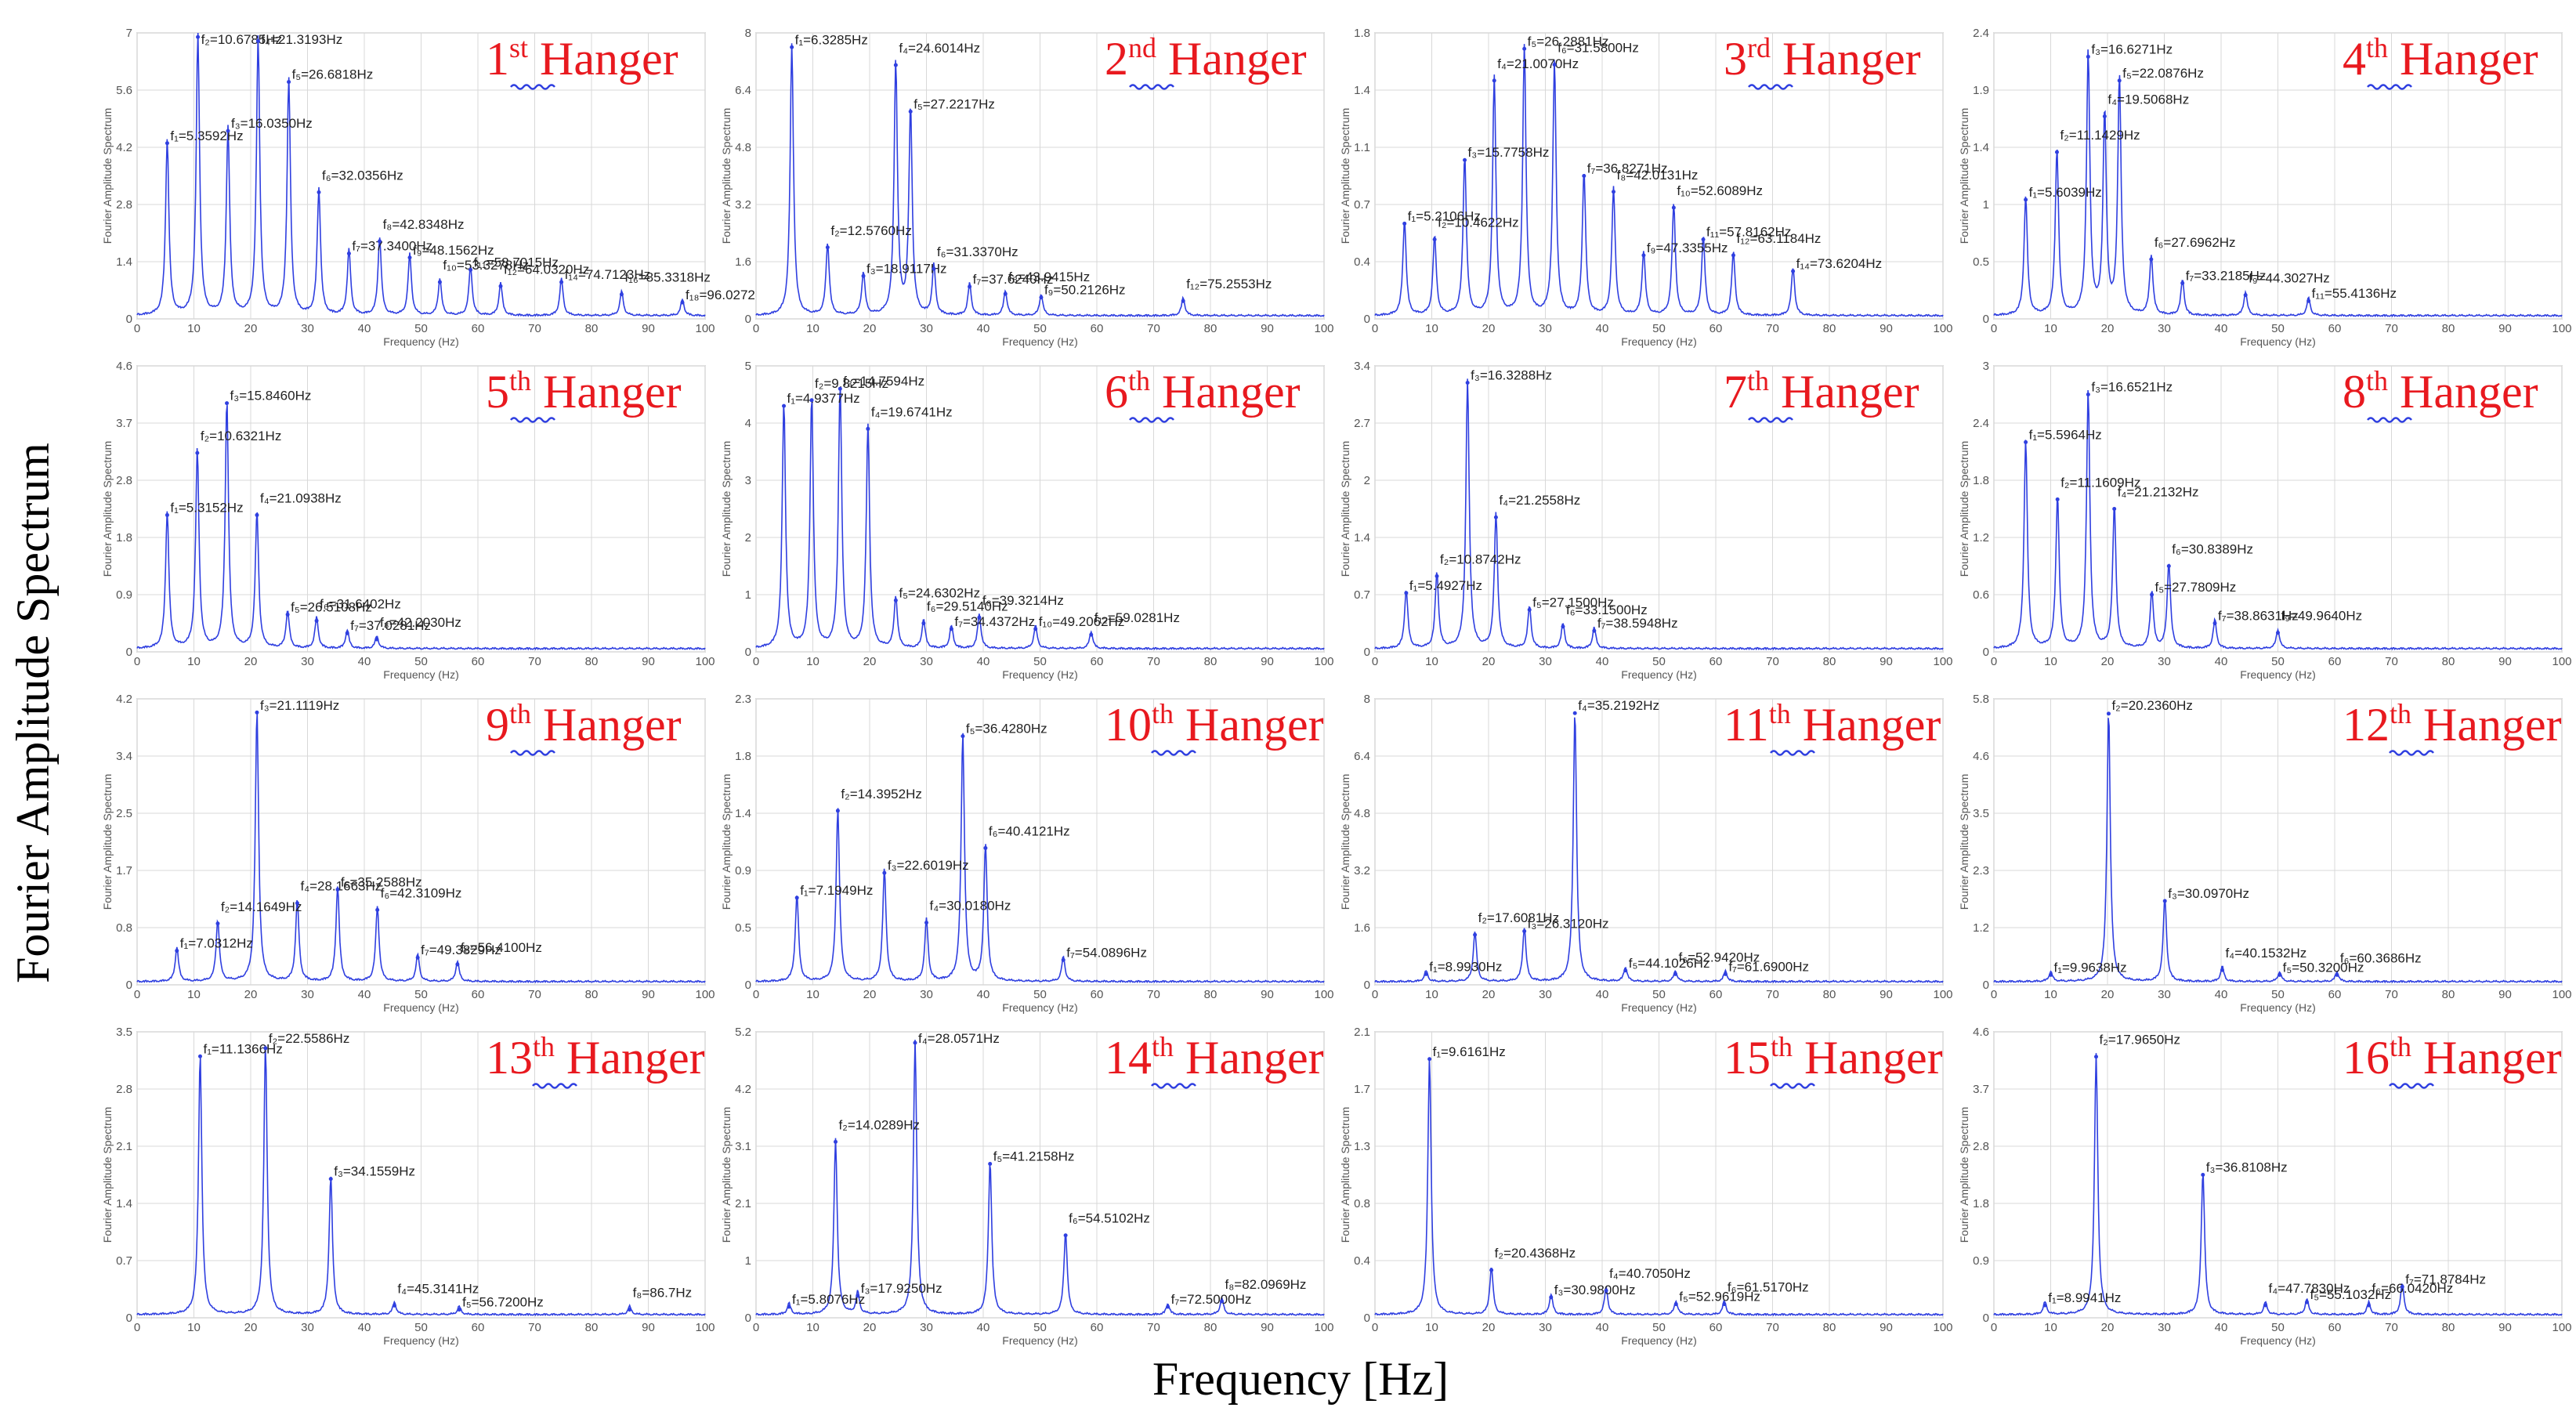 The image size is (2576, 1422). I want to click on peak-label: f₇=54.0896Hz, so click(1106, 952).